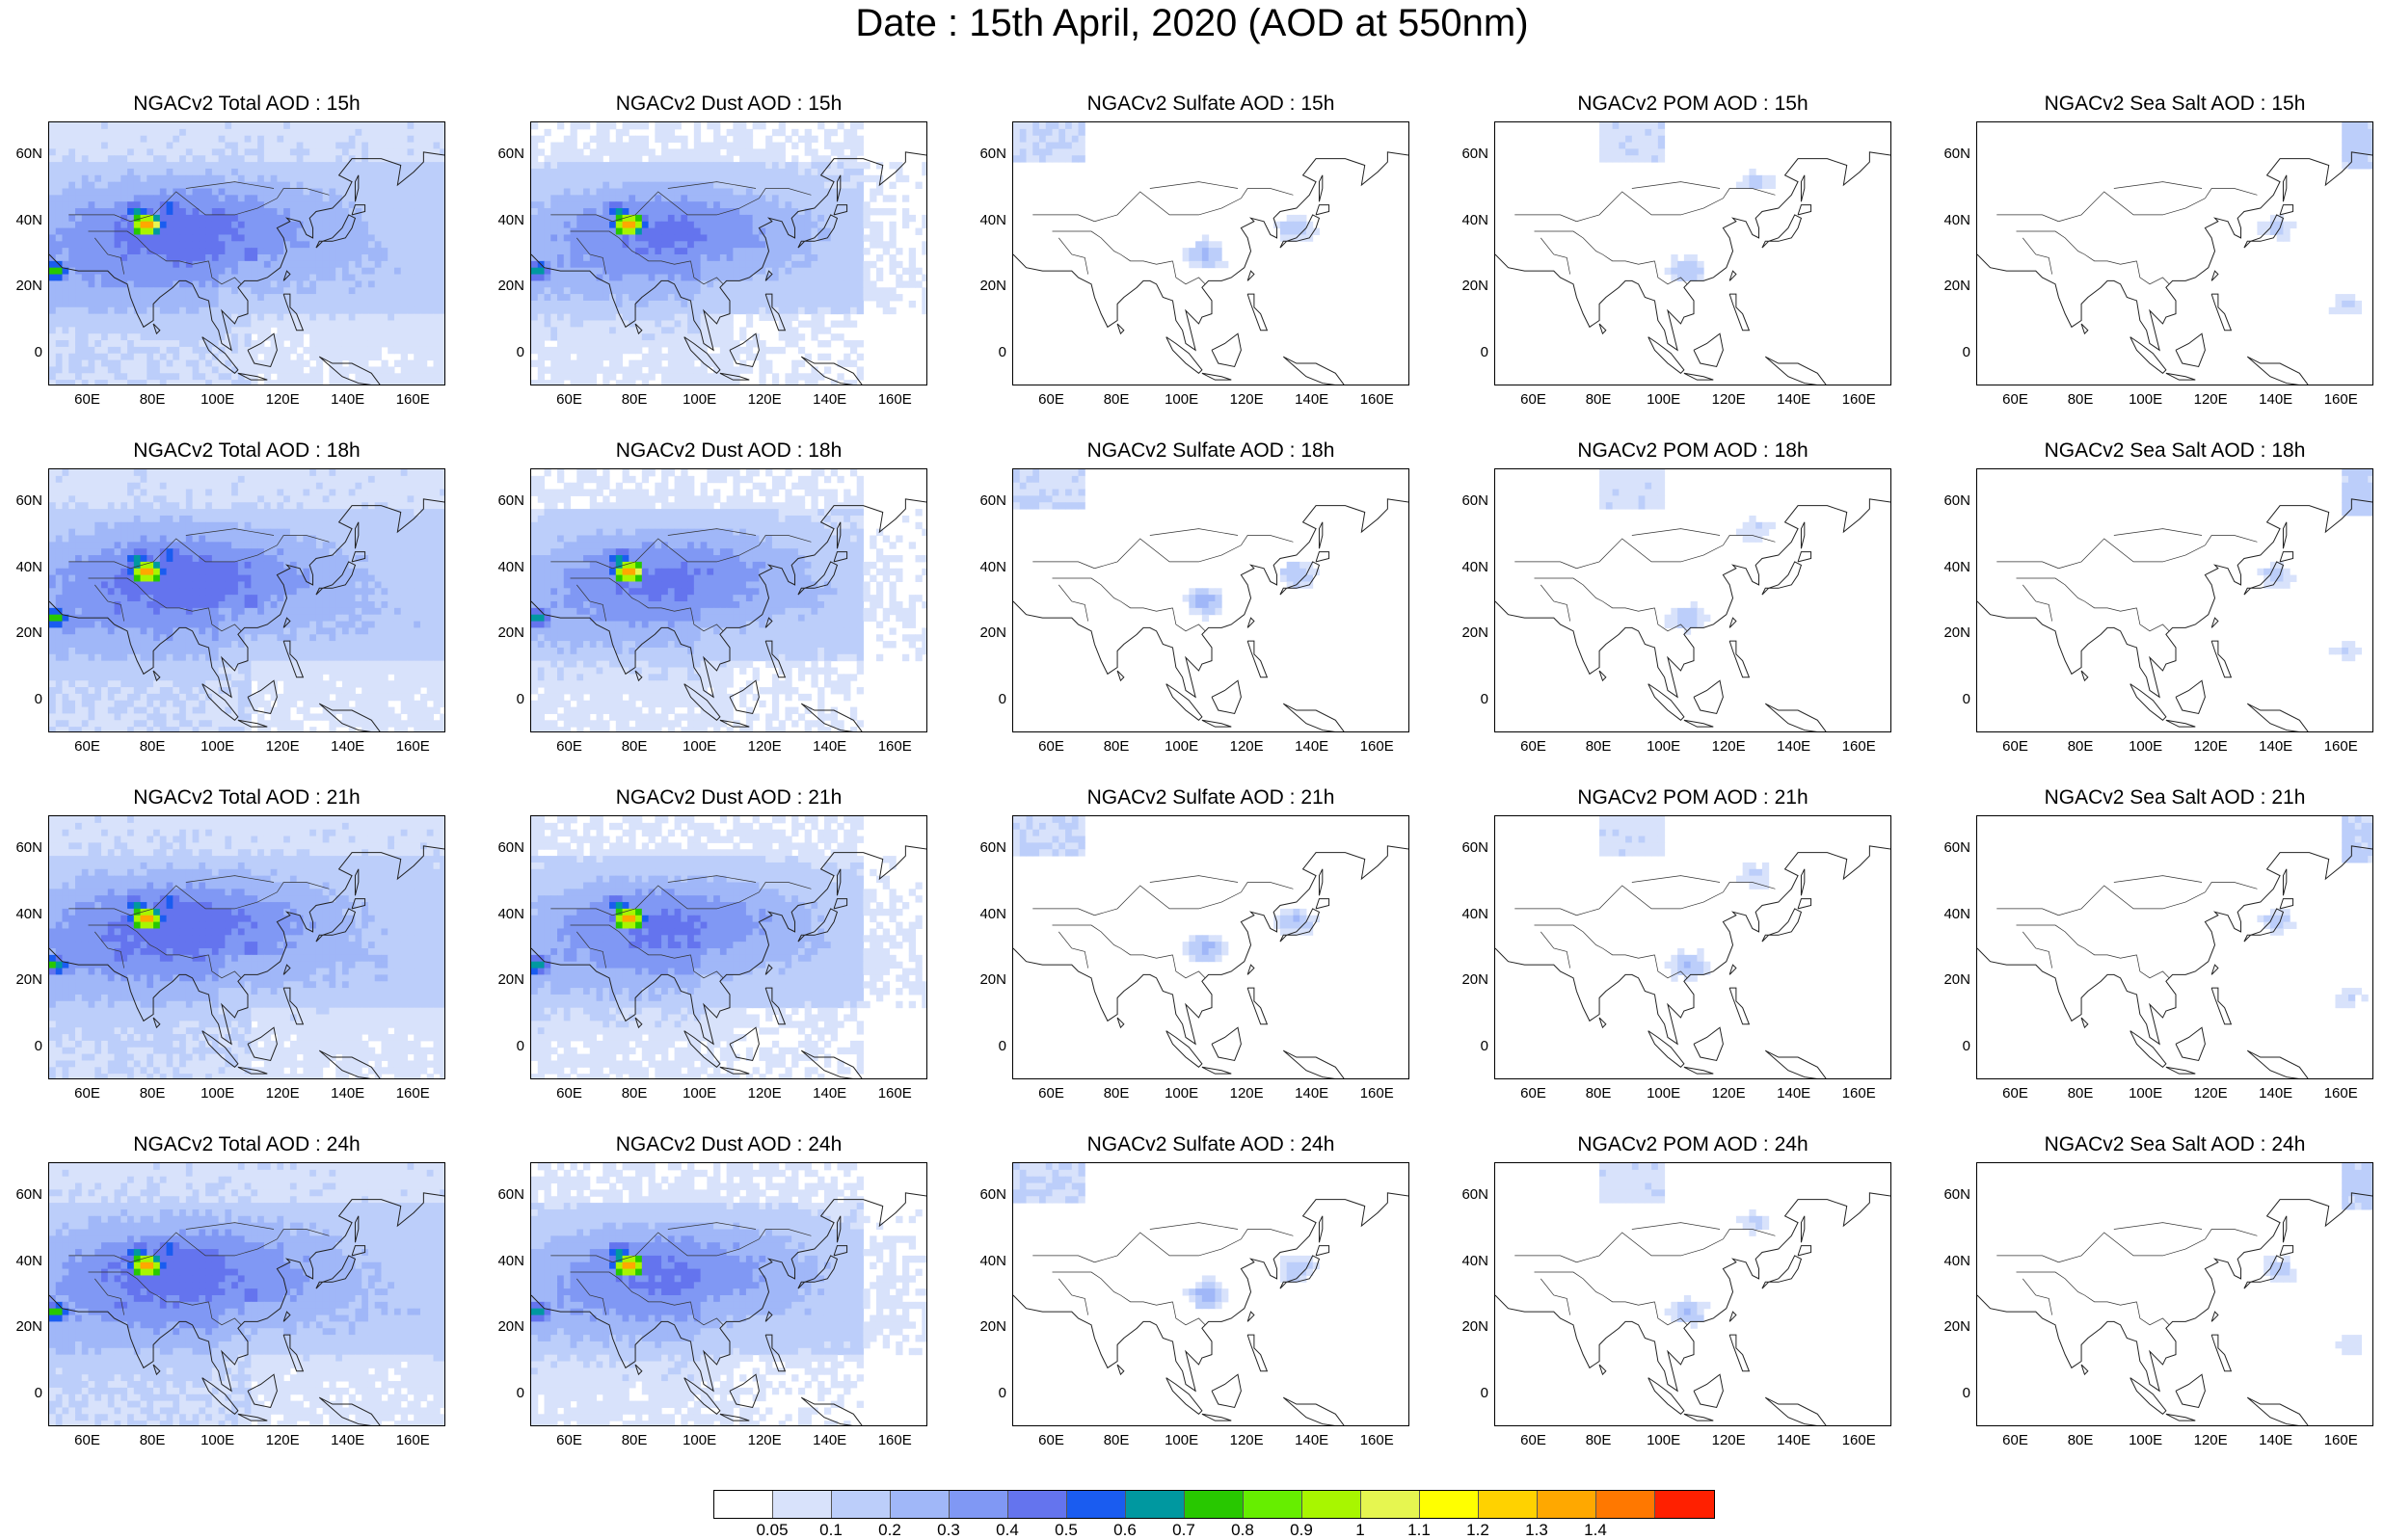 This screenshot has width=2384, height=1540. Describe the element at coordinates (2276, 399) in the screenshot. I see `x-tick-label: 140E` at that location.